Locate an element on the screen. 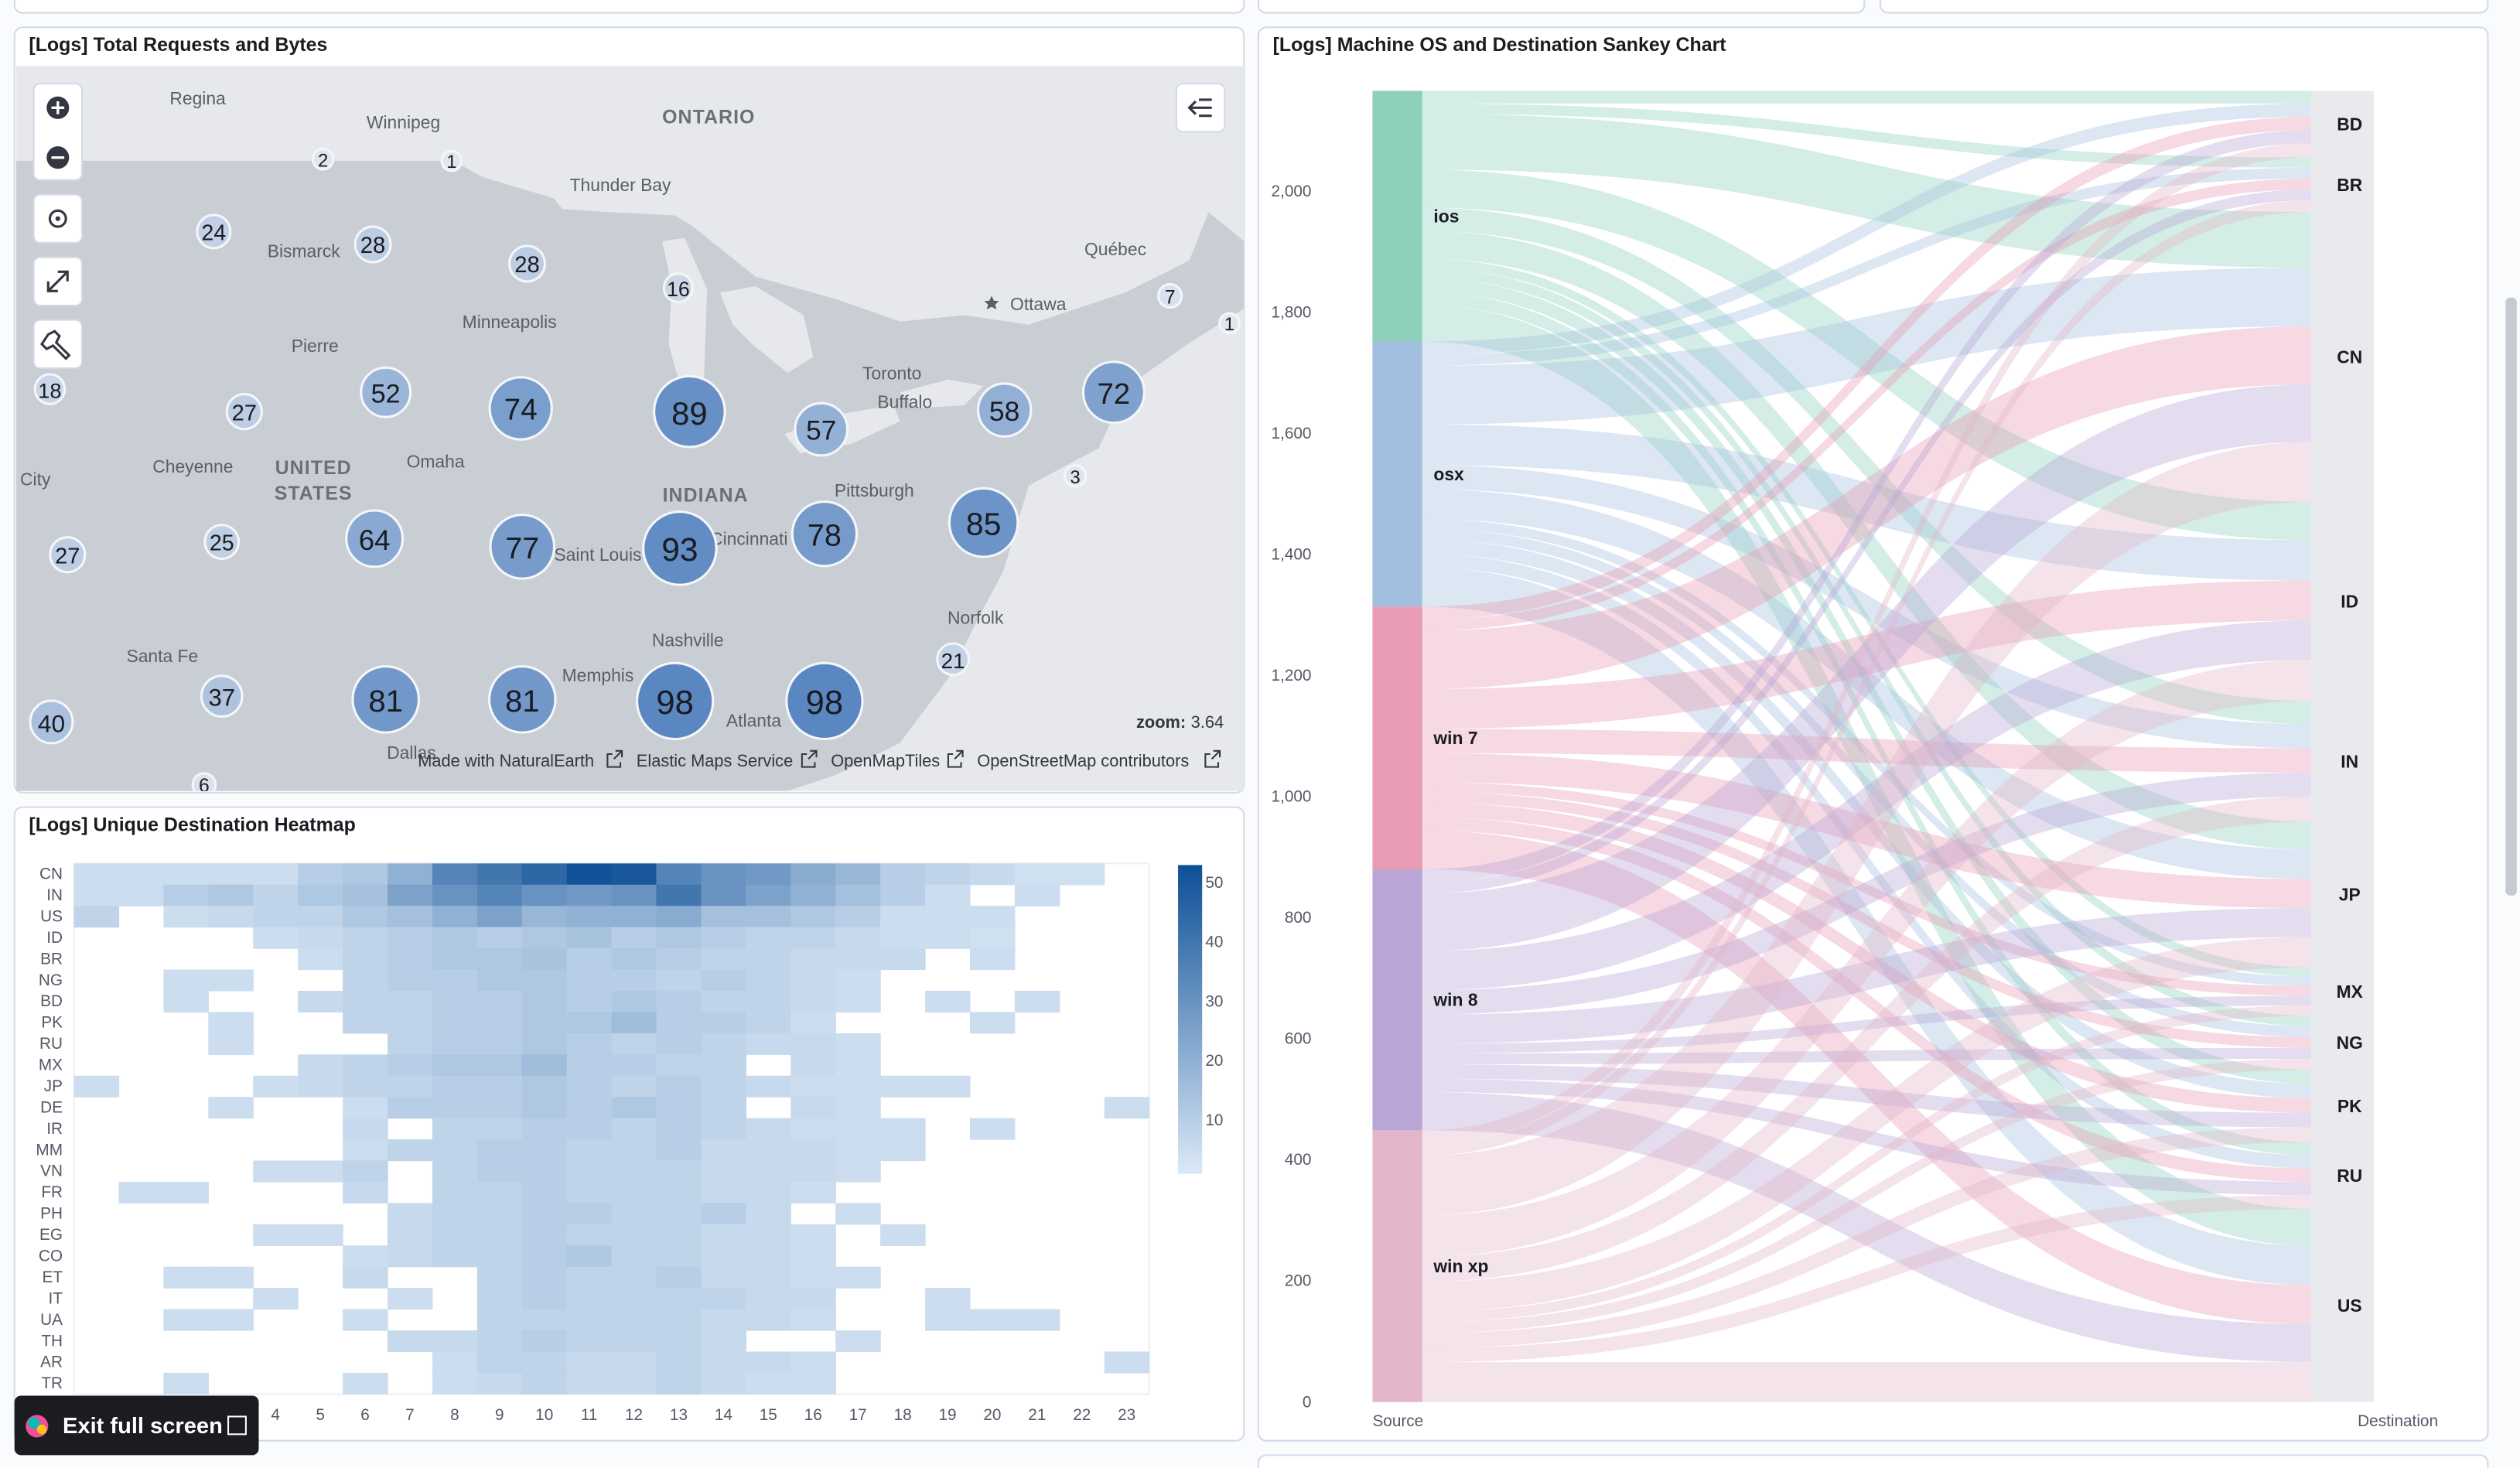  exit-fullscreen: Exit full screen is located at coordinates (137, 1425).